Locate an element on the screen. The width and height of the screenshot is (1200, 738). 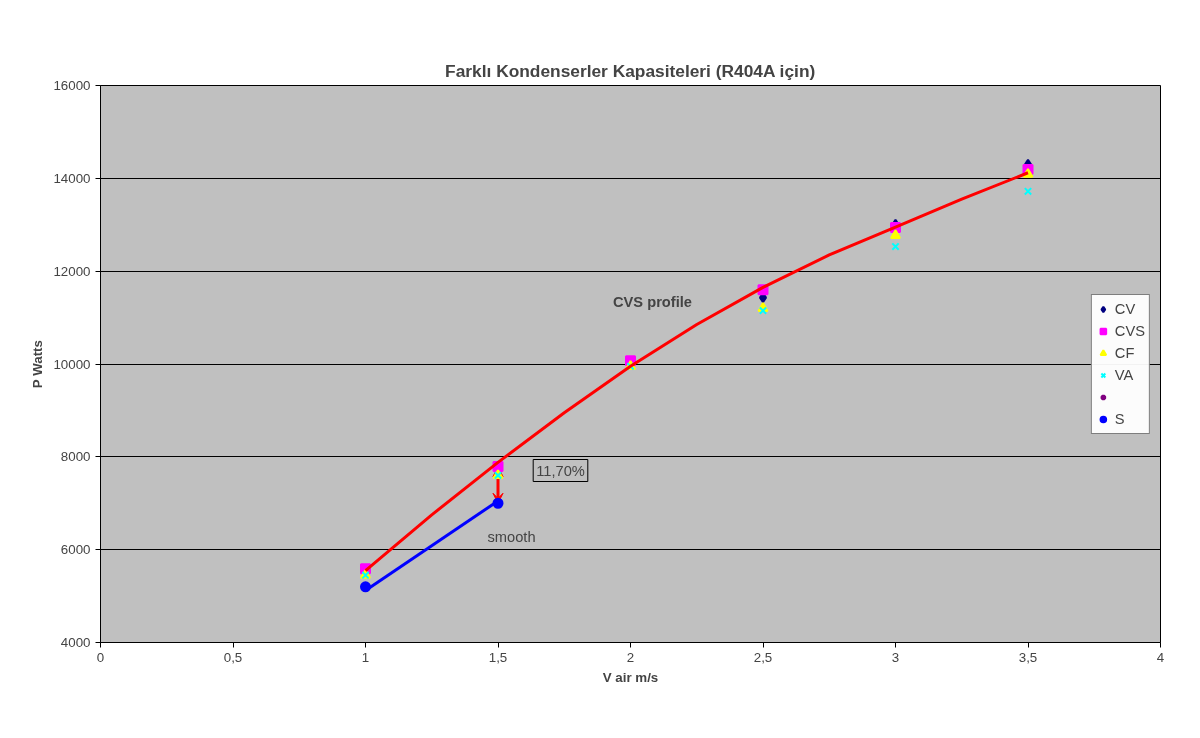
y-tick-label: 4000 is located at coordinates (75, 642).